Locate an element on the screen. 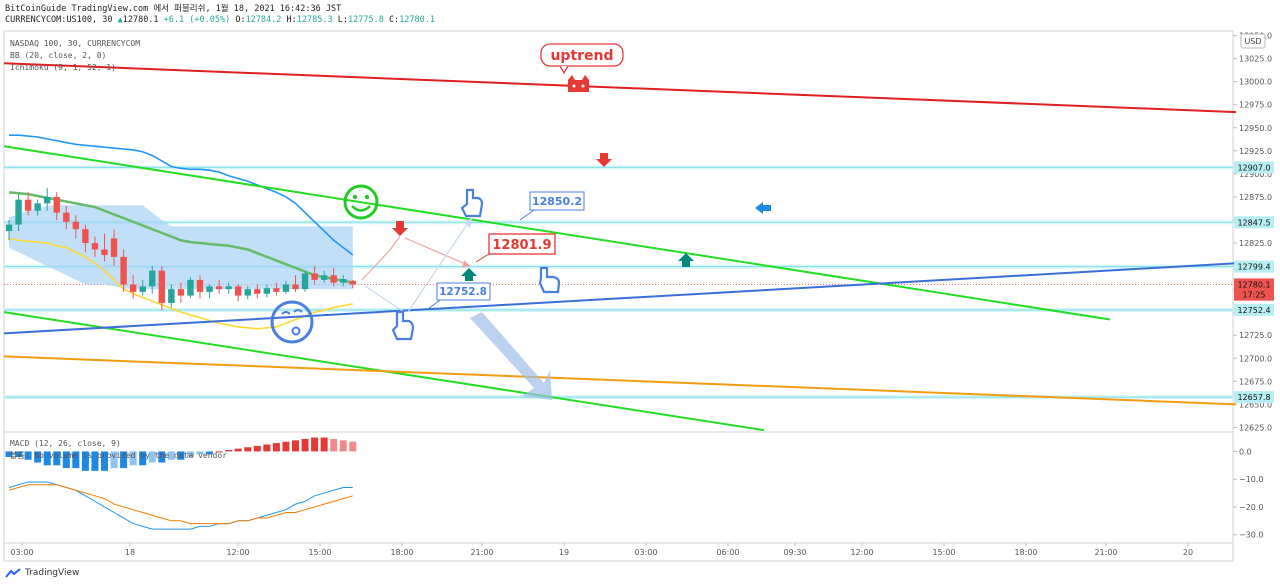  price-tick-label: 12900.0 is located at coordinates (1255, 174).